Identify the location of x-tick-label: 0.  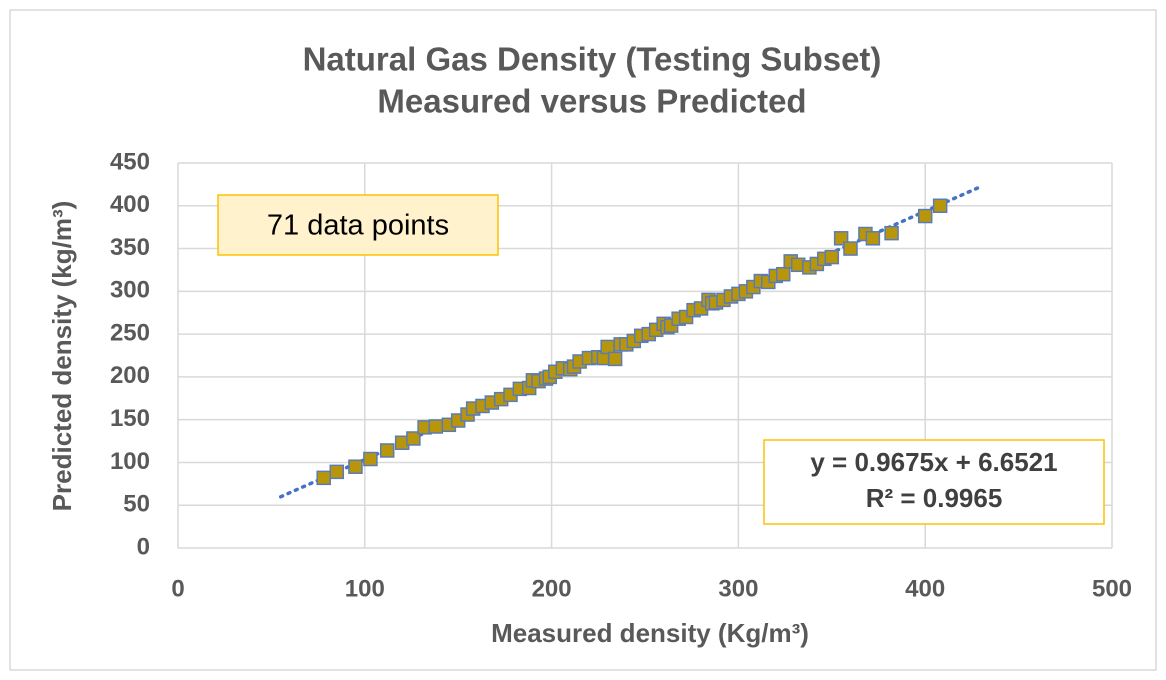
(177, 588).